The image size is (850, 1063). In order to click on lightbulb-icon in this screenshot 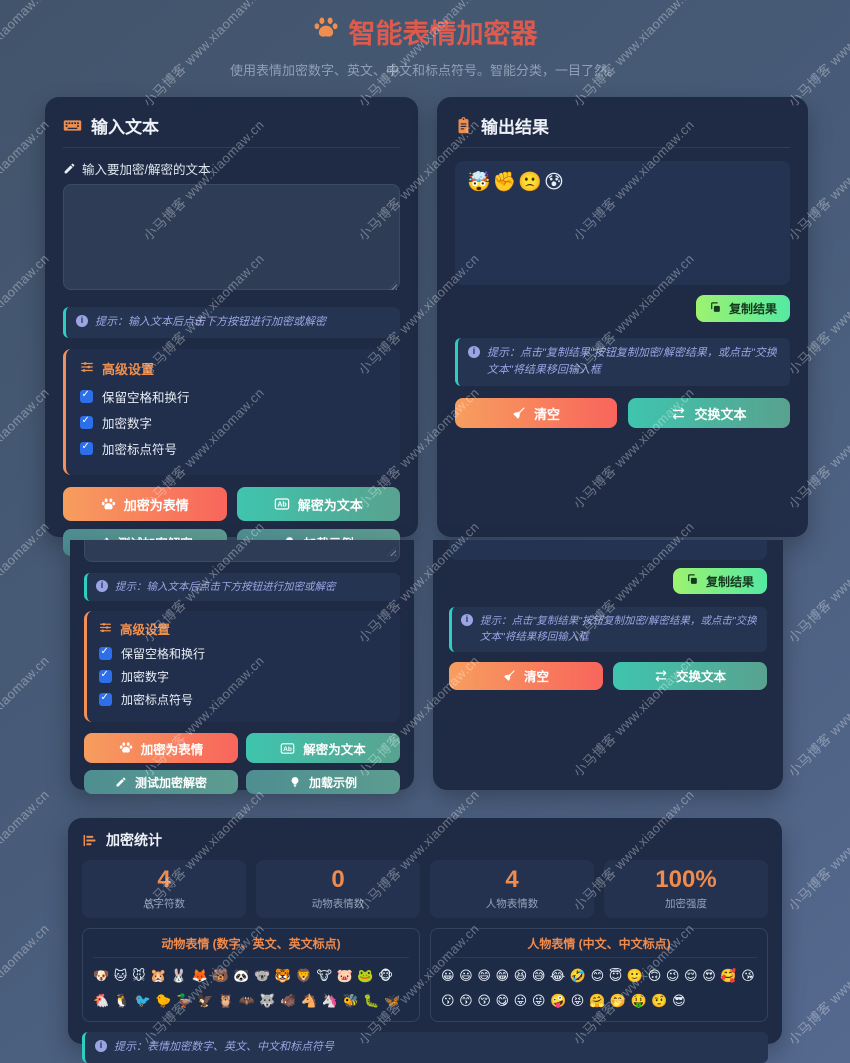, I will do `click(295, 782)`.